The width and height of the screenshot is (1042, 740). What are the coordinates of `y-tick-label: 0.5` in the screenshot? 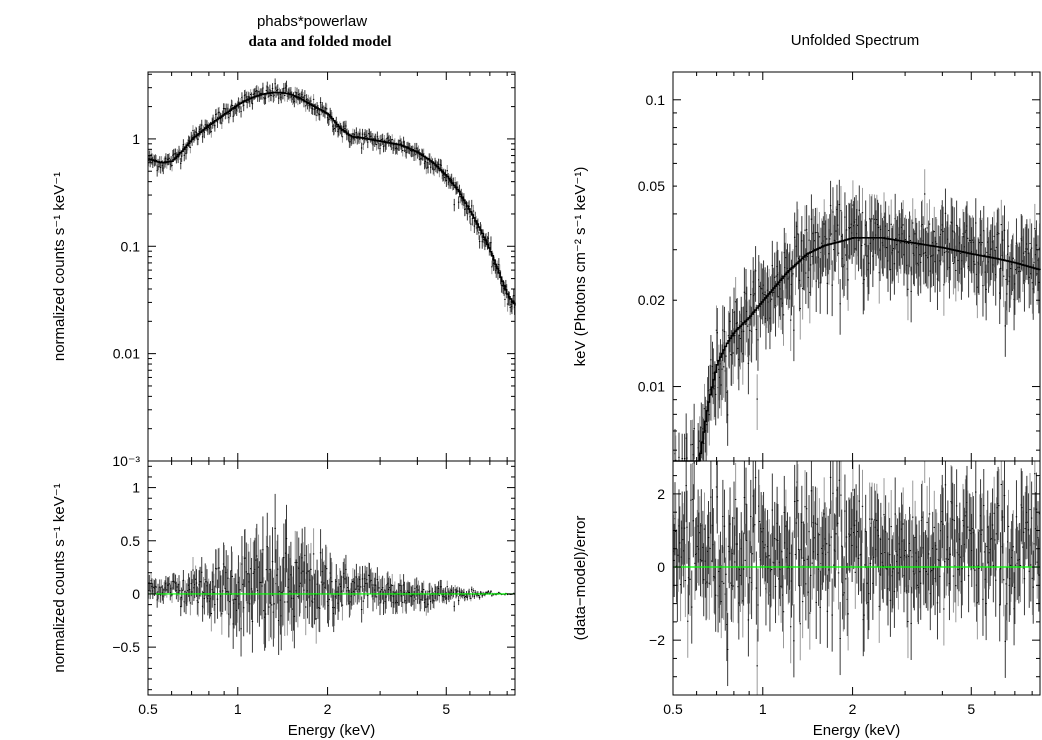 It's located at (131, 541).